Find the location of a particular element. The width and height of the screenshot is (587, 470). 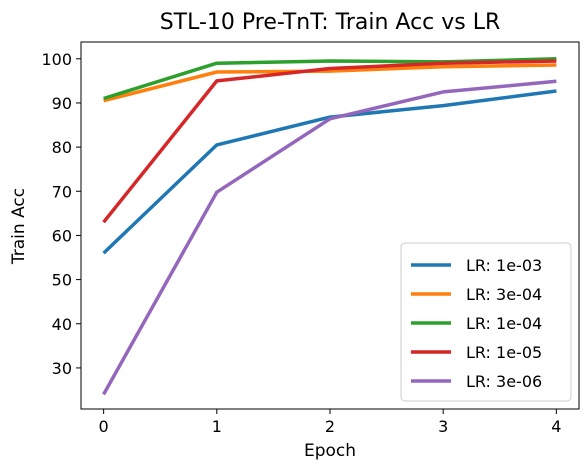

legend-box is located at coordinates (486, 322).